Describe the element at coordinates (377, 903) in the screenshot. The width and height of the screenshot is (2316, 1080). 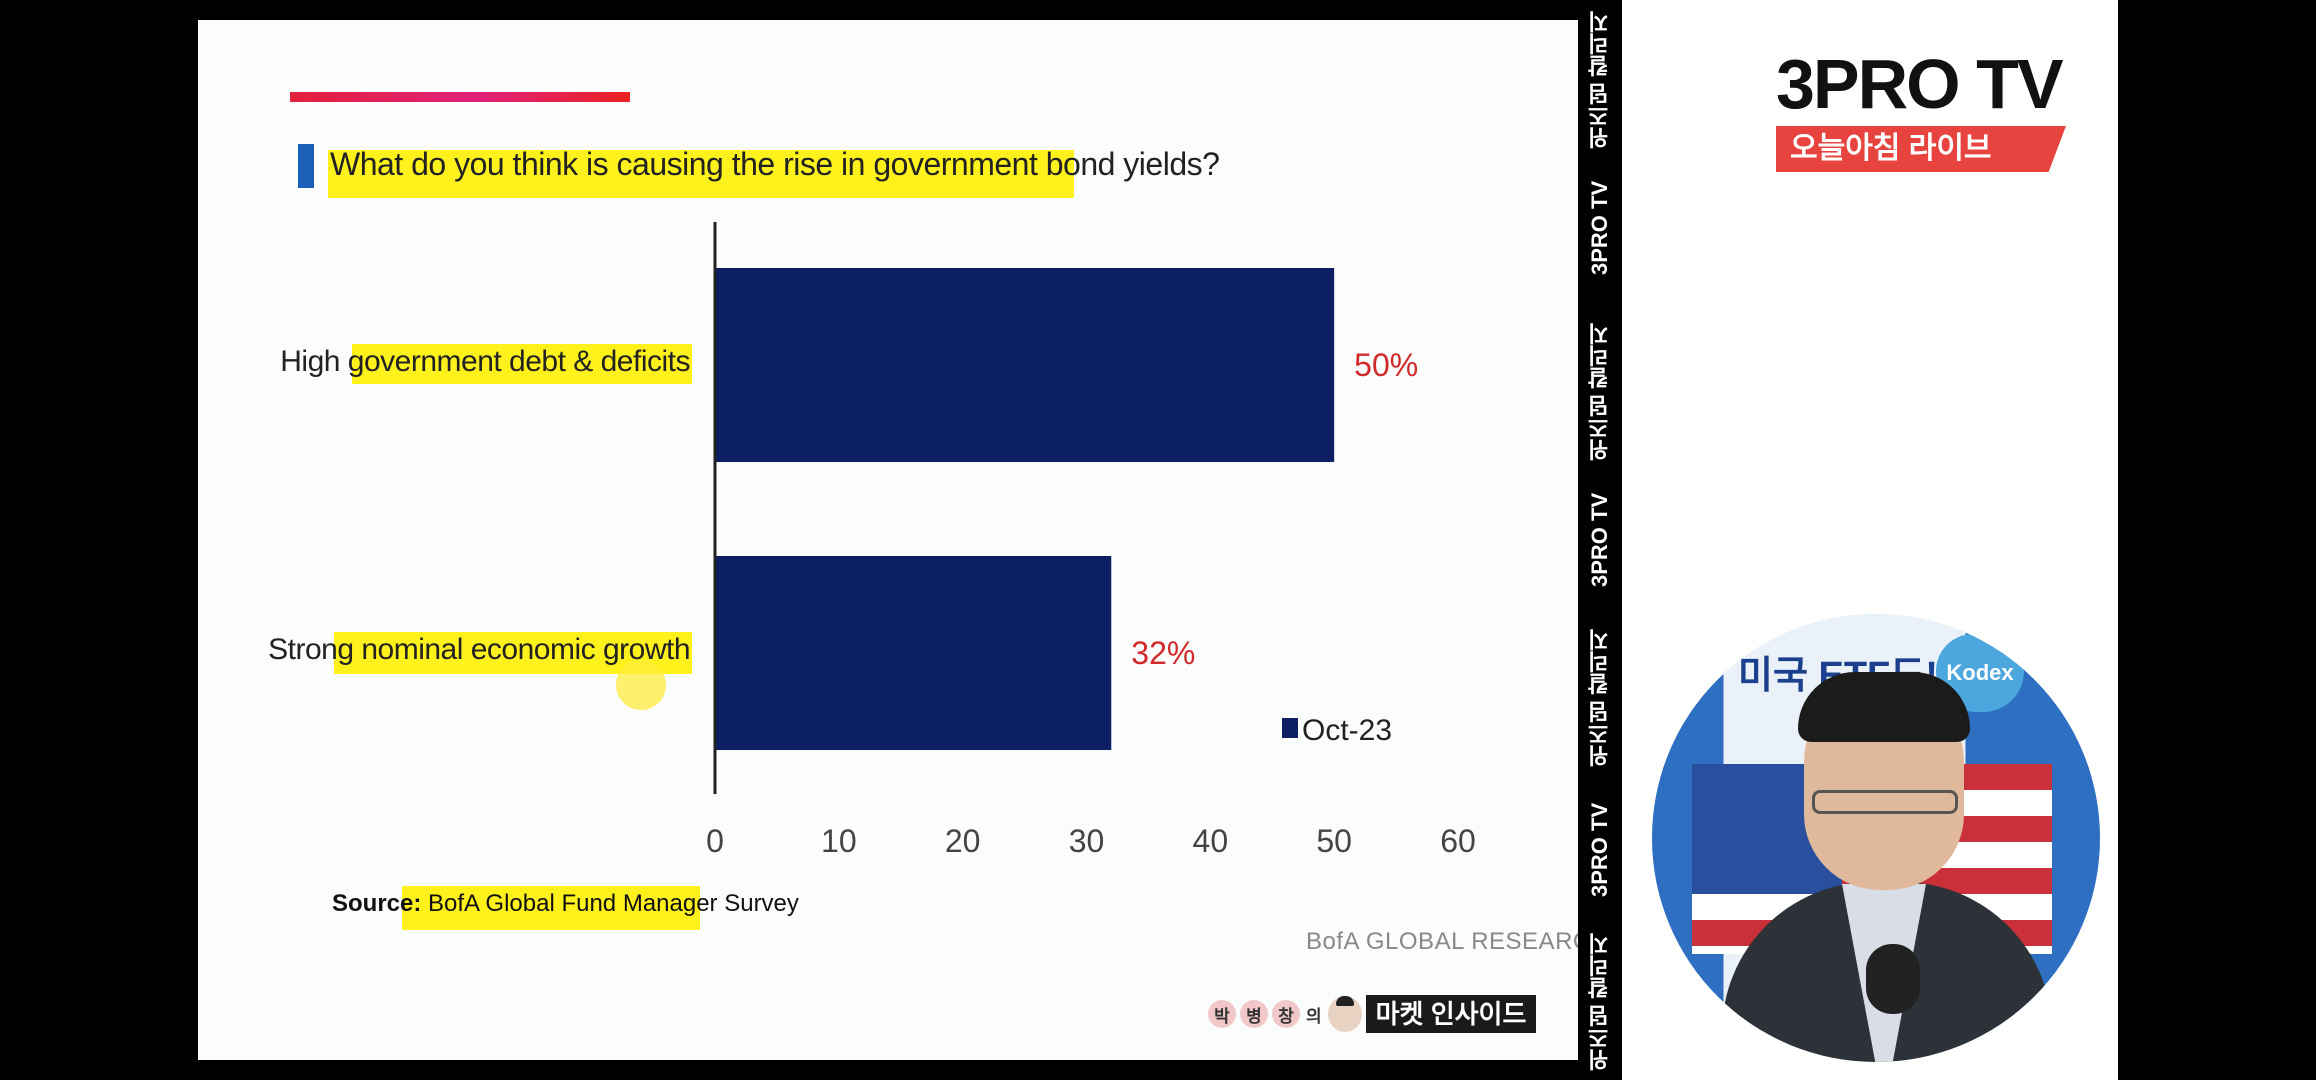
I see `source-label: Source:` at that location.